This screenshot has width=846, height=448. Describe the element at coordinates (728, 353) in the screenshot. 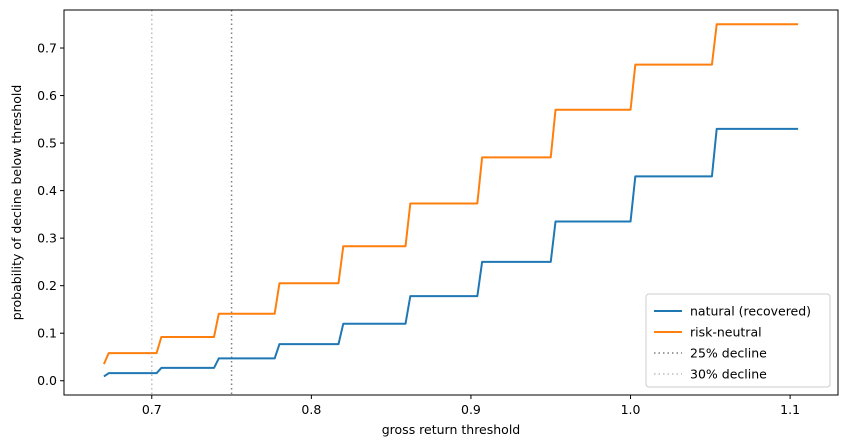

I see `legend-entry-label: 25% decline` at that location.